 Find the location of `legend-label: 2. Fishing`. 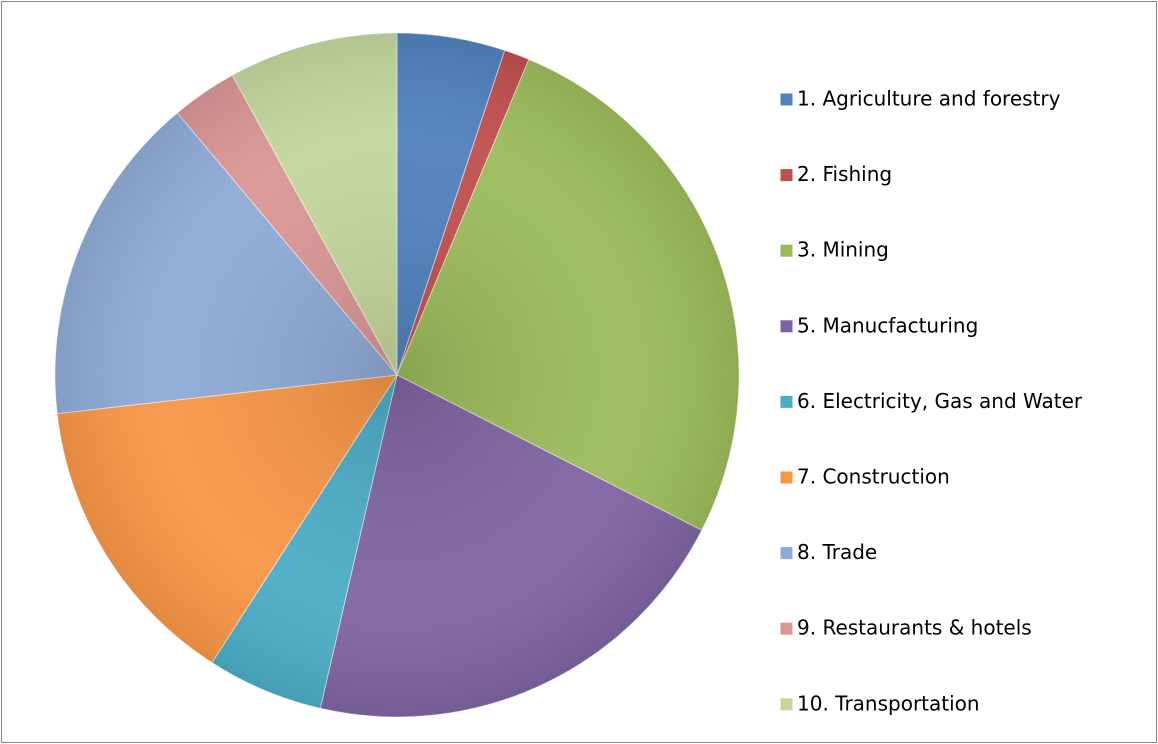

legend-label: 2. Fishing is located at coordinates (844, 174).